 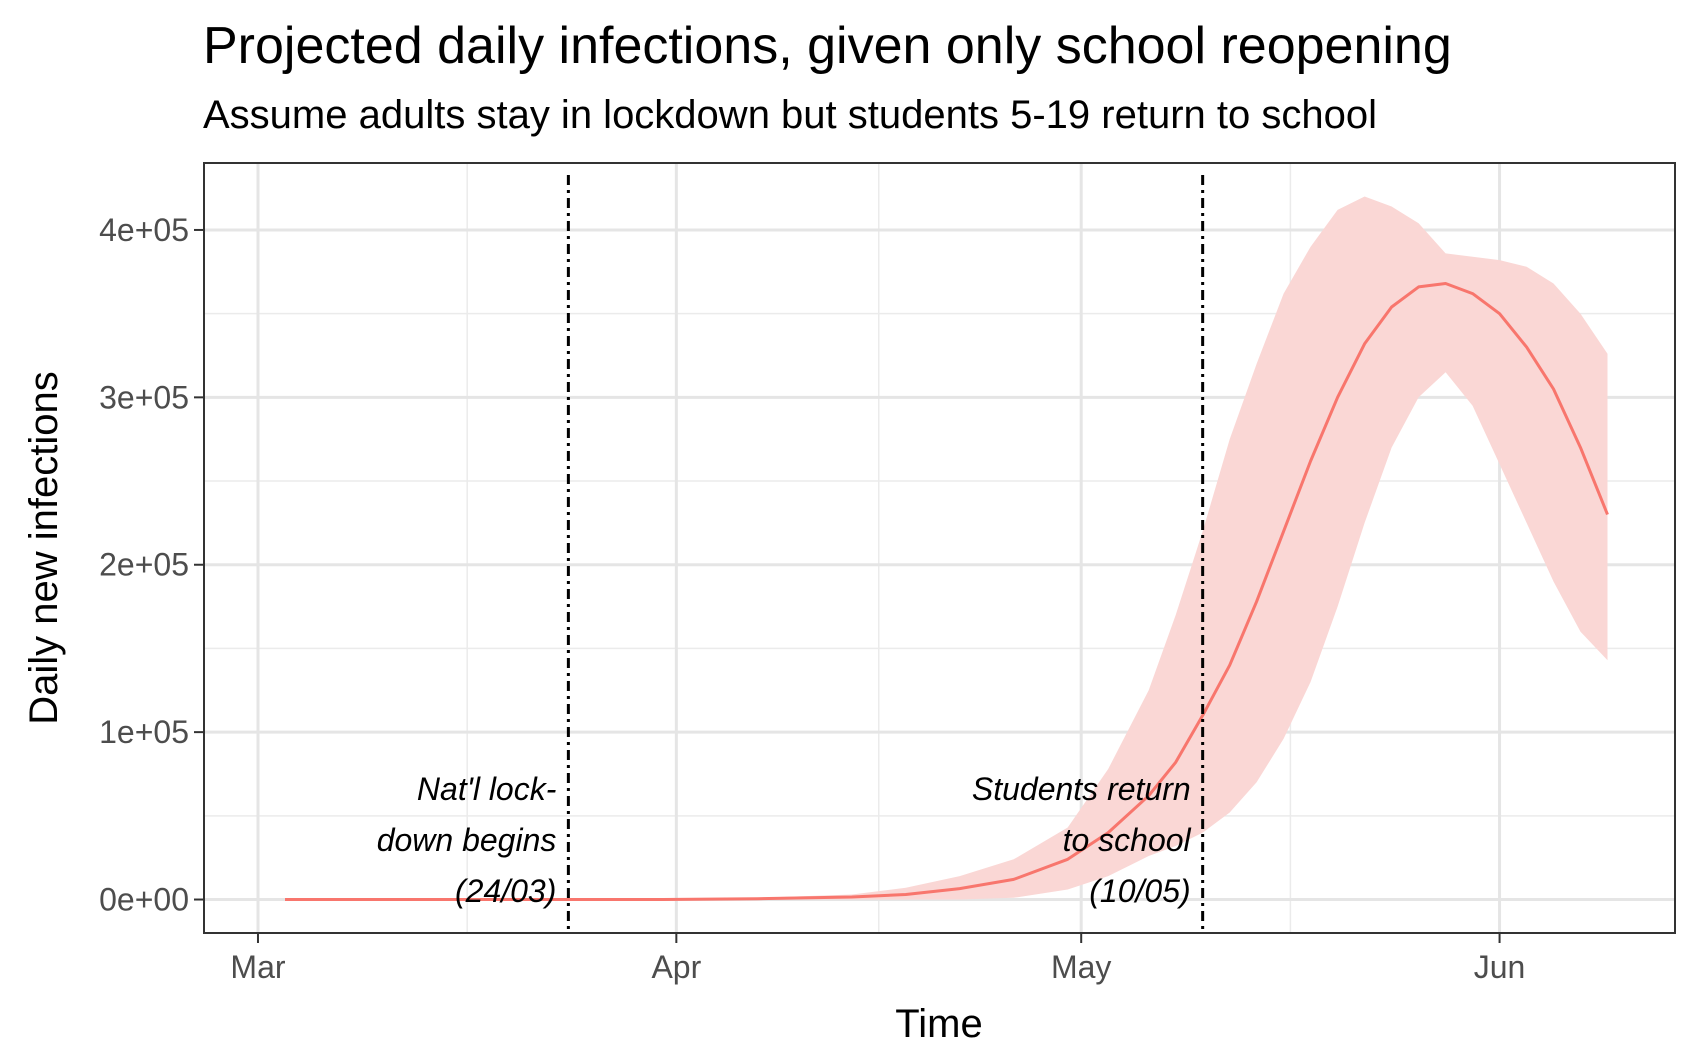 I want to click on x-tick-label: Apr, so click(x=676, y=967).